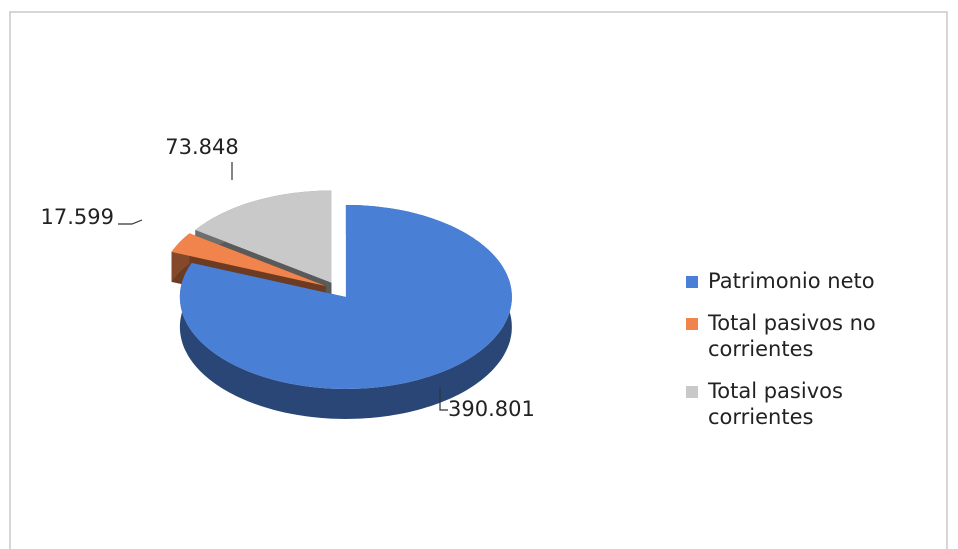 The image size is (958, 549). Describe the element at coordinates (77, 217) in the screenshot. I see `data-label: 17.599` at that location.